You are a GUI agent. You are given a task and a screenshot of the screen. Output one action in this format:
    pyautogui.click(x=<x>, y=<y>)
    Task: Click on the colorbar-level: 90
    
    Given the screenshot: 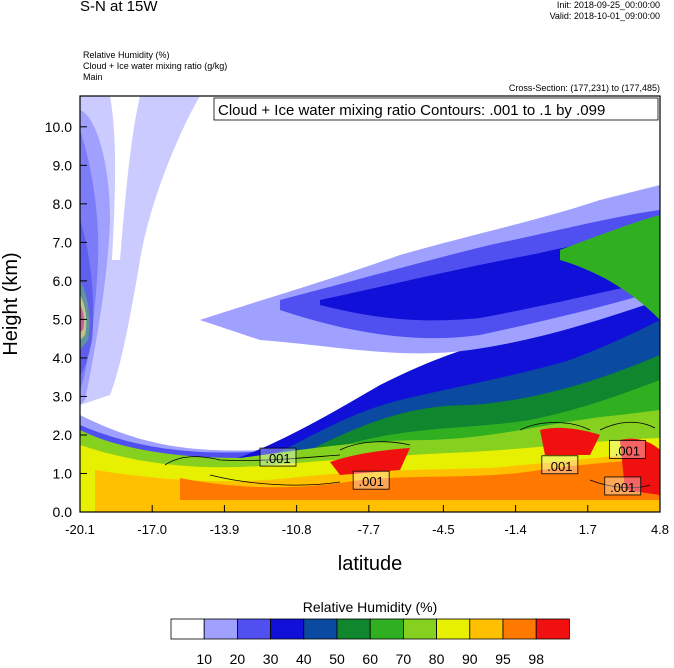 What is the action you would take?
    pyautogui.click(x=470, y=659)
    